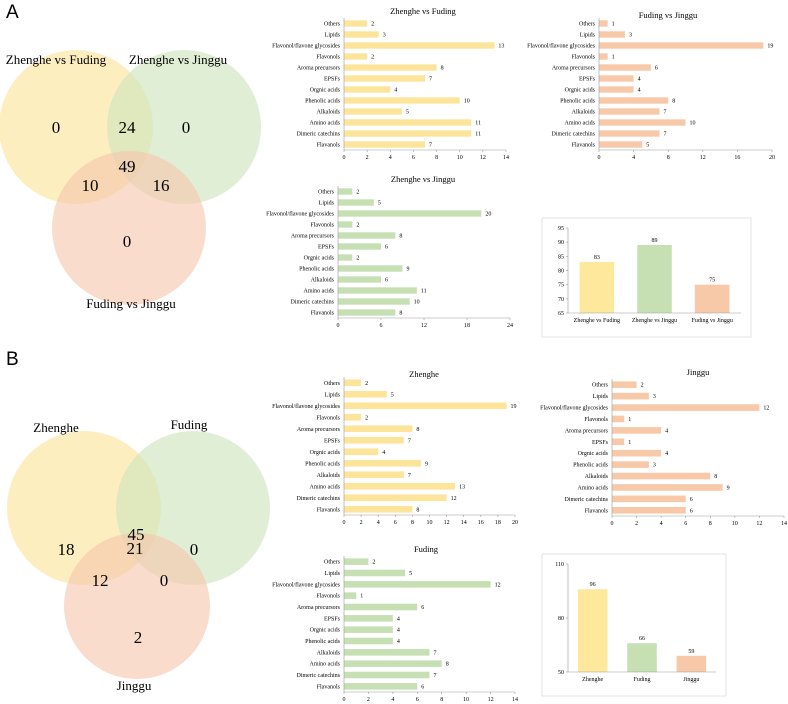 This screenshot has height=704, width=788. What do you see at coordinates (691, 652) in the screenshot?
I see `chart-b4-value-label: 59` at bounding box center [691, 652].